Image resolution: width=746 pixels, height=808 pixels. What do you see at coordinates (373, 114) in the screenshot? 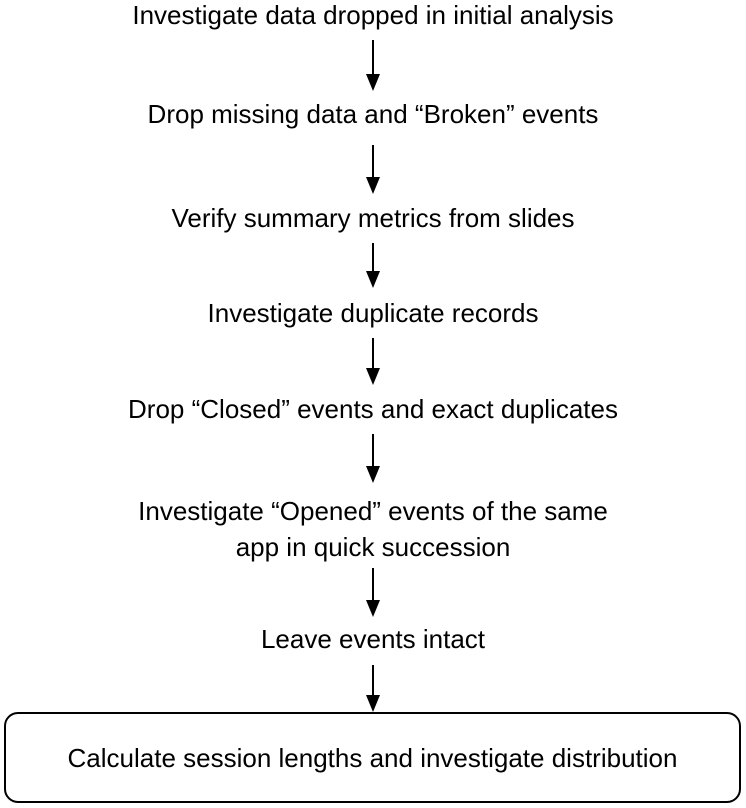
I see `step-drop-missing-broken: Drop missing data and “Broken” events` at bounding box center [373, 114].